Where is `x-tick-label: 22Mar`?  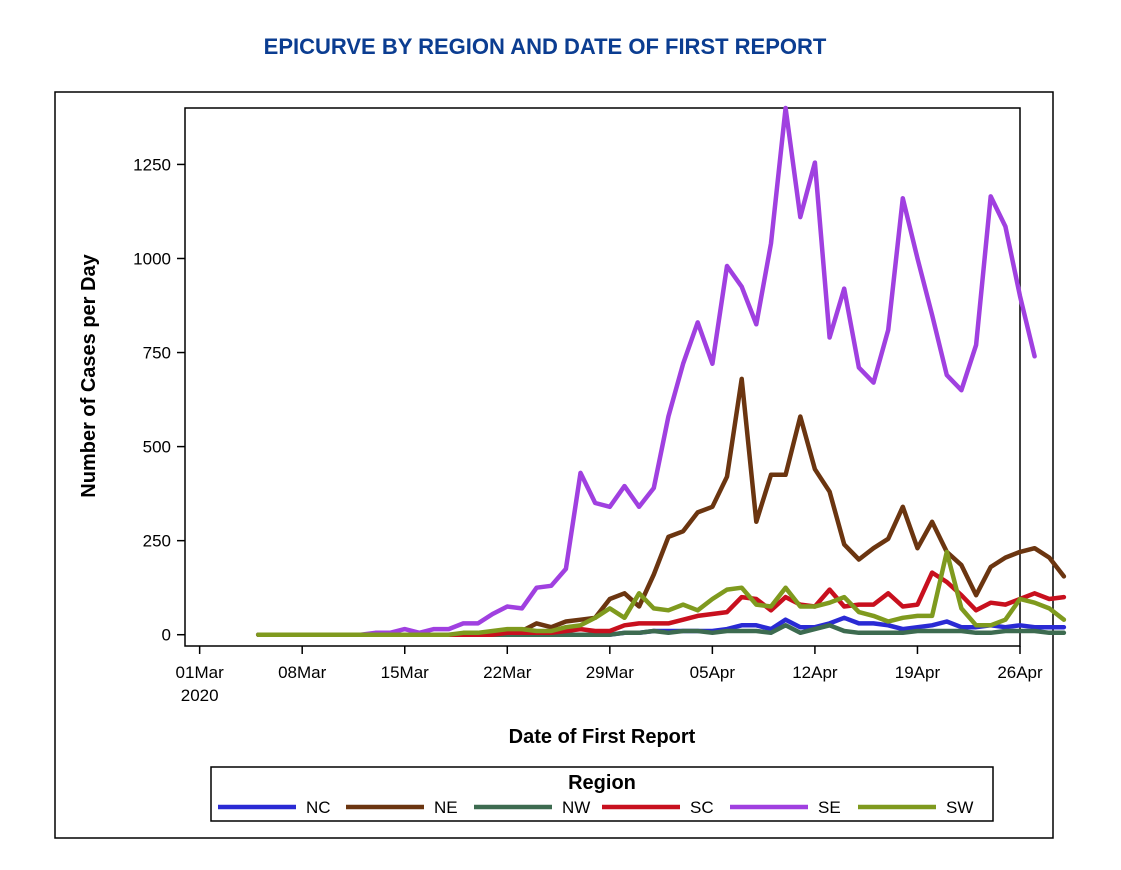
x-tick-label: 22Mar is located at coordinates (507, 672).